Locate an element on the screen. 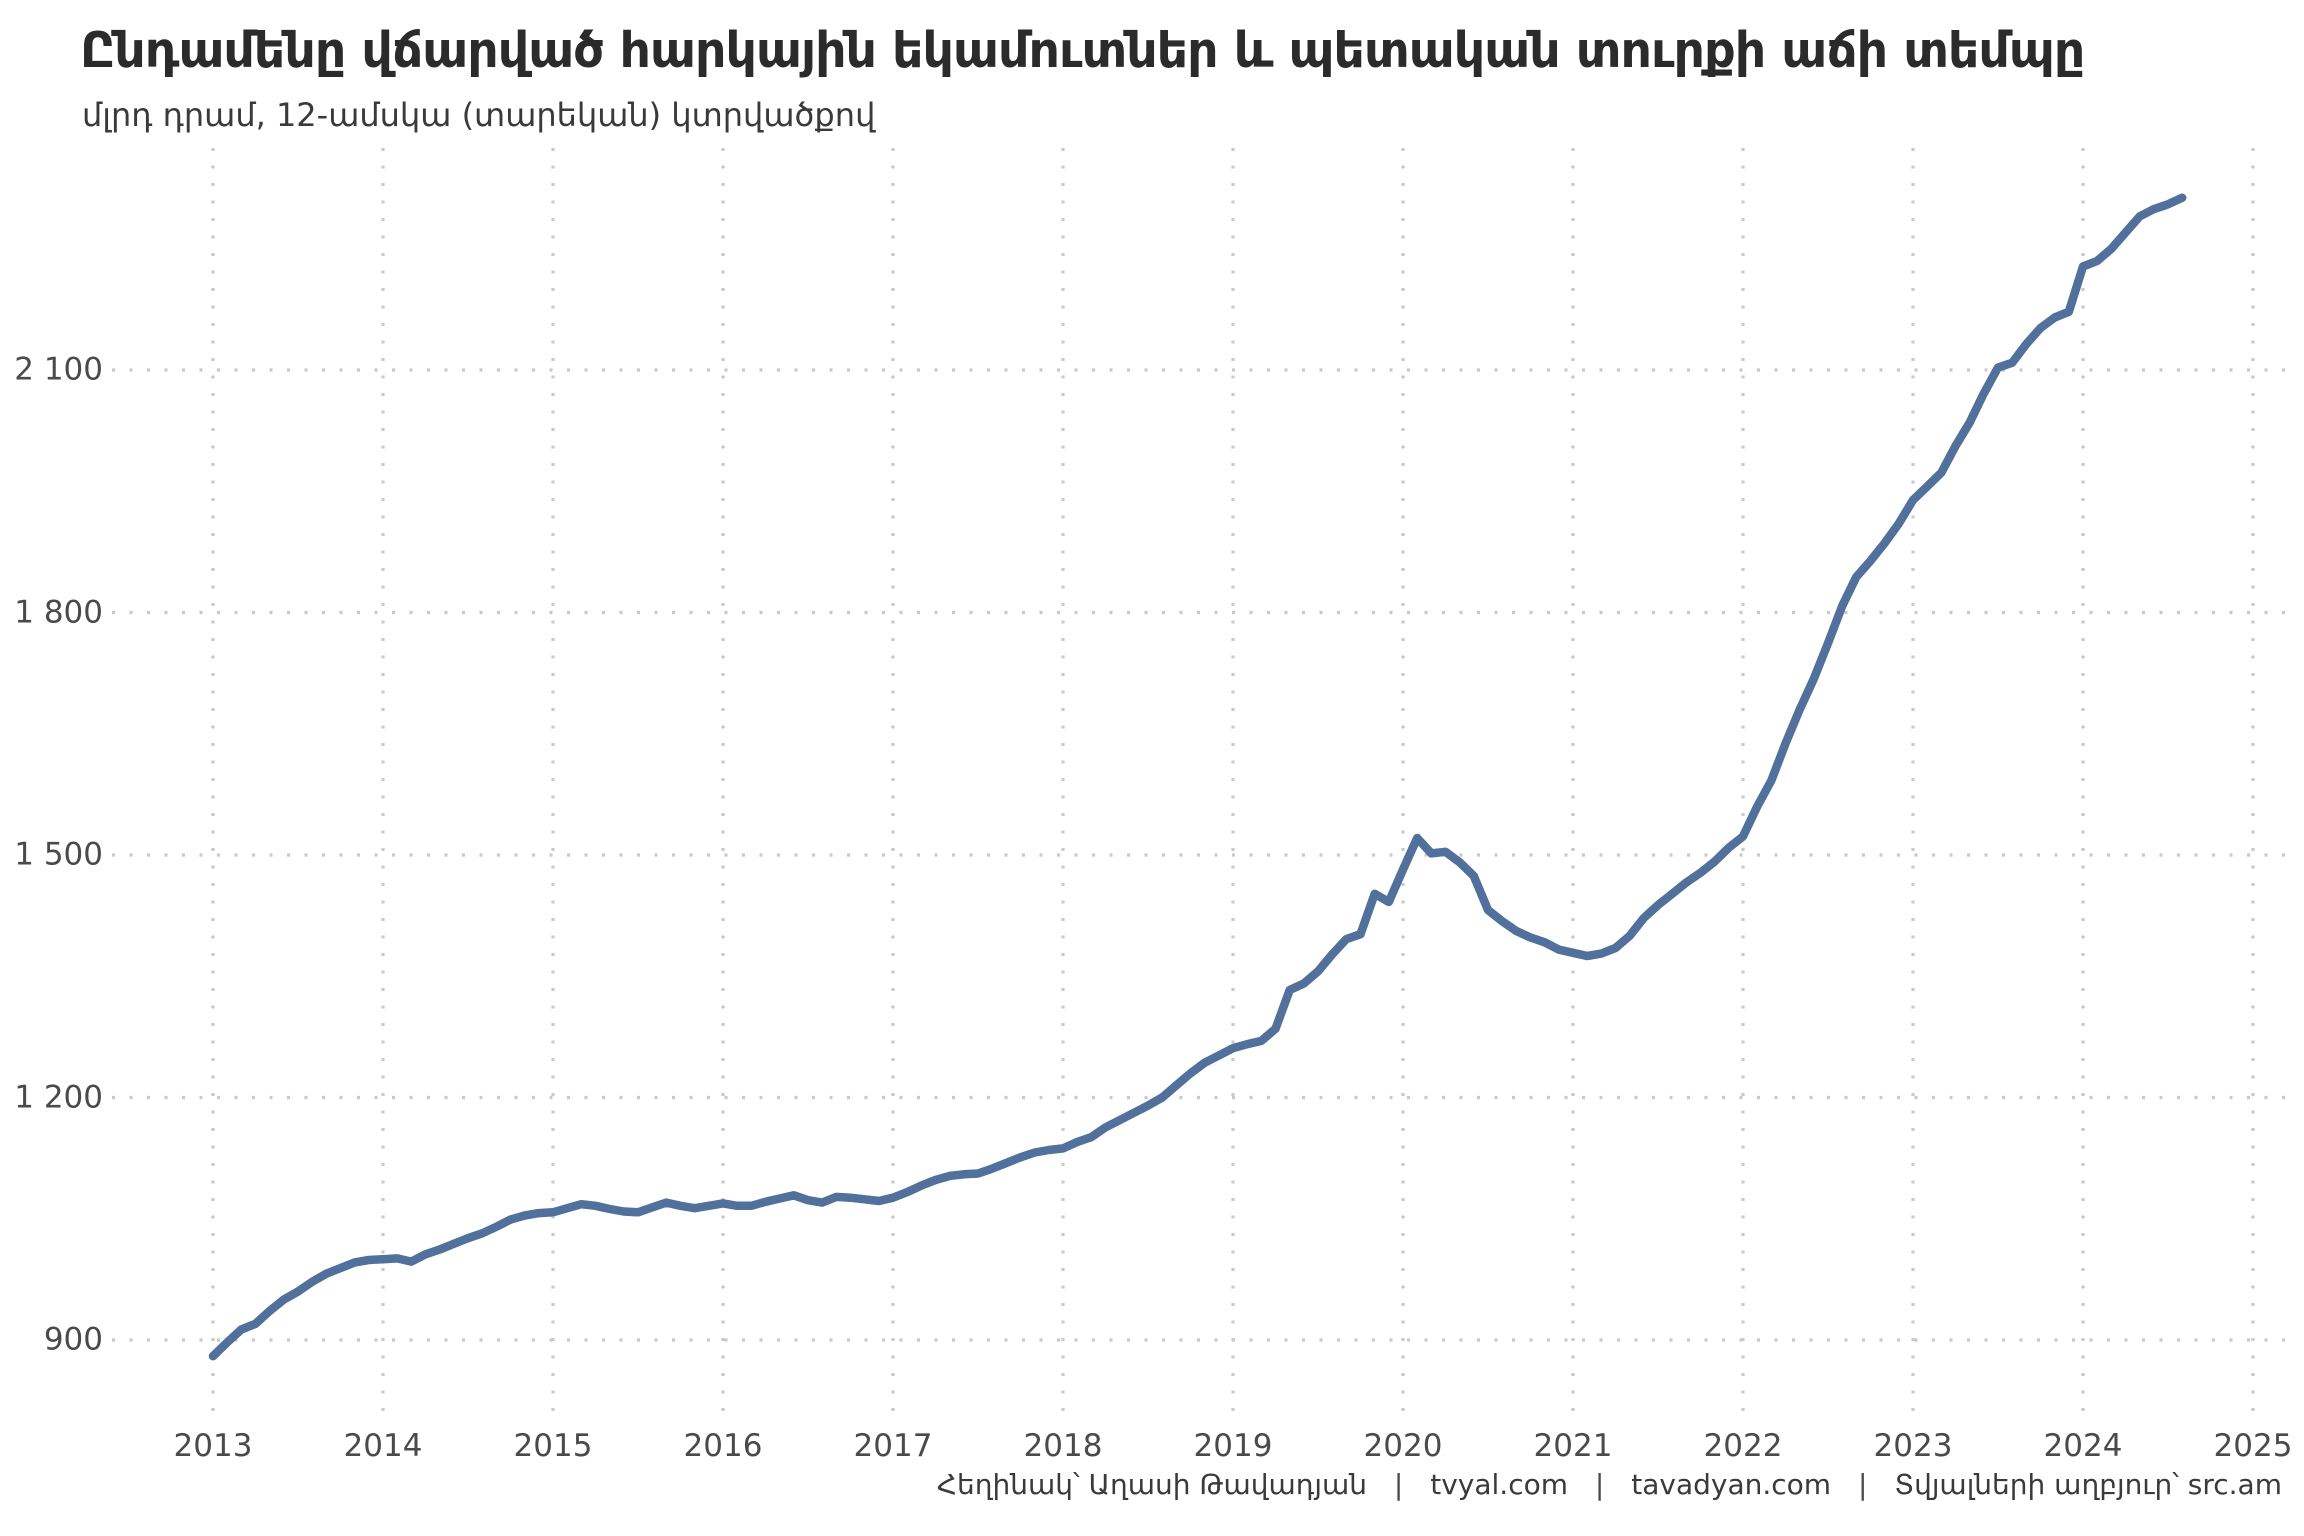  x-tick-label: 2015 is located at coordinates (553, 1446).